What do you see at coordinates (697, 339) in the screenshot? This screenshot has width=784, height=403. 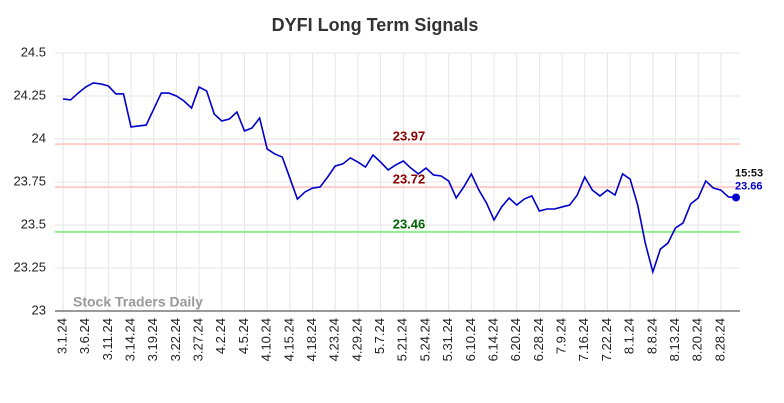 I see `x-tick-label: 8.20.24` at bounding box center [697, 339].